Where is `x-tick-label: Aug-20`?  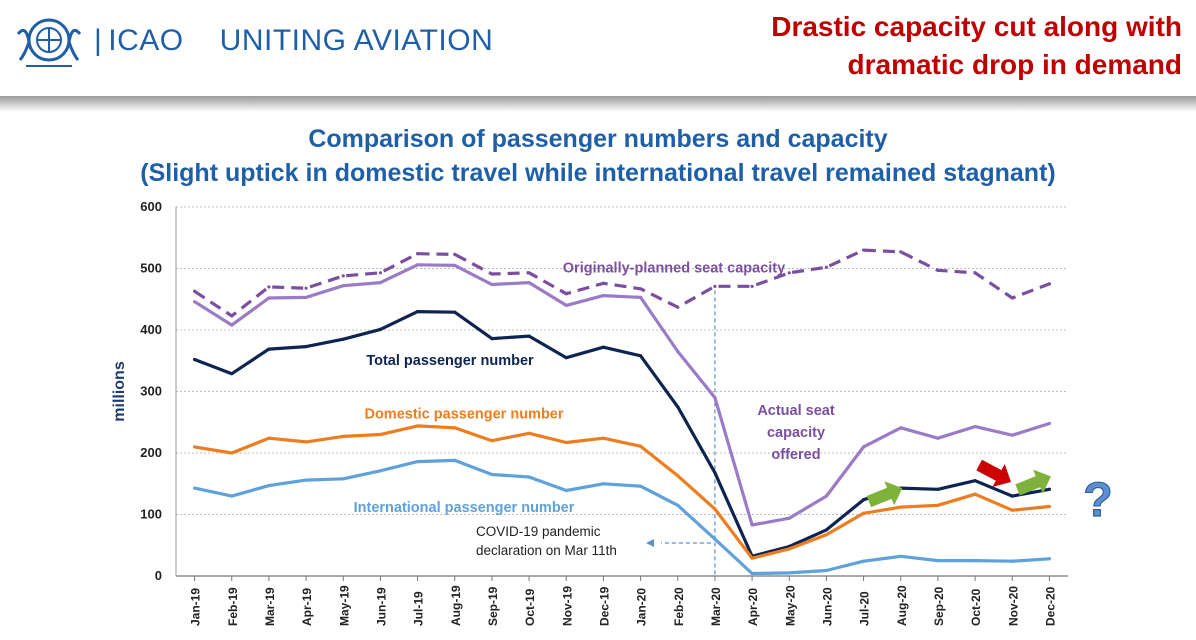 x-tick-label: Aug-20 is located at coordinates (902, 605).